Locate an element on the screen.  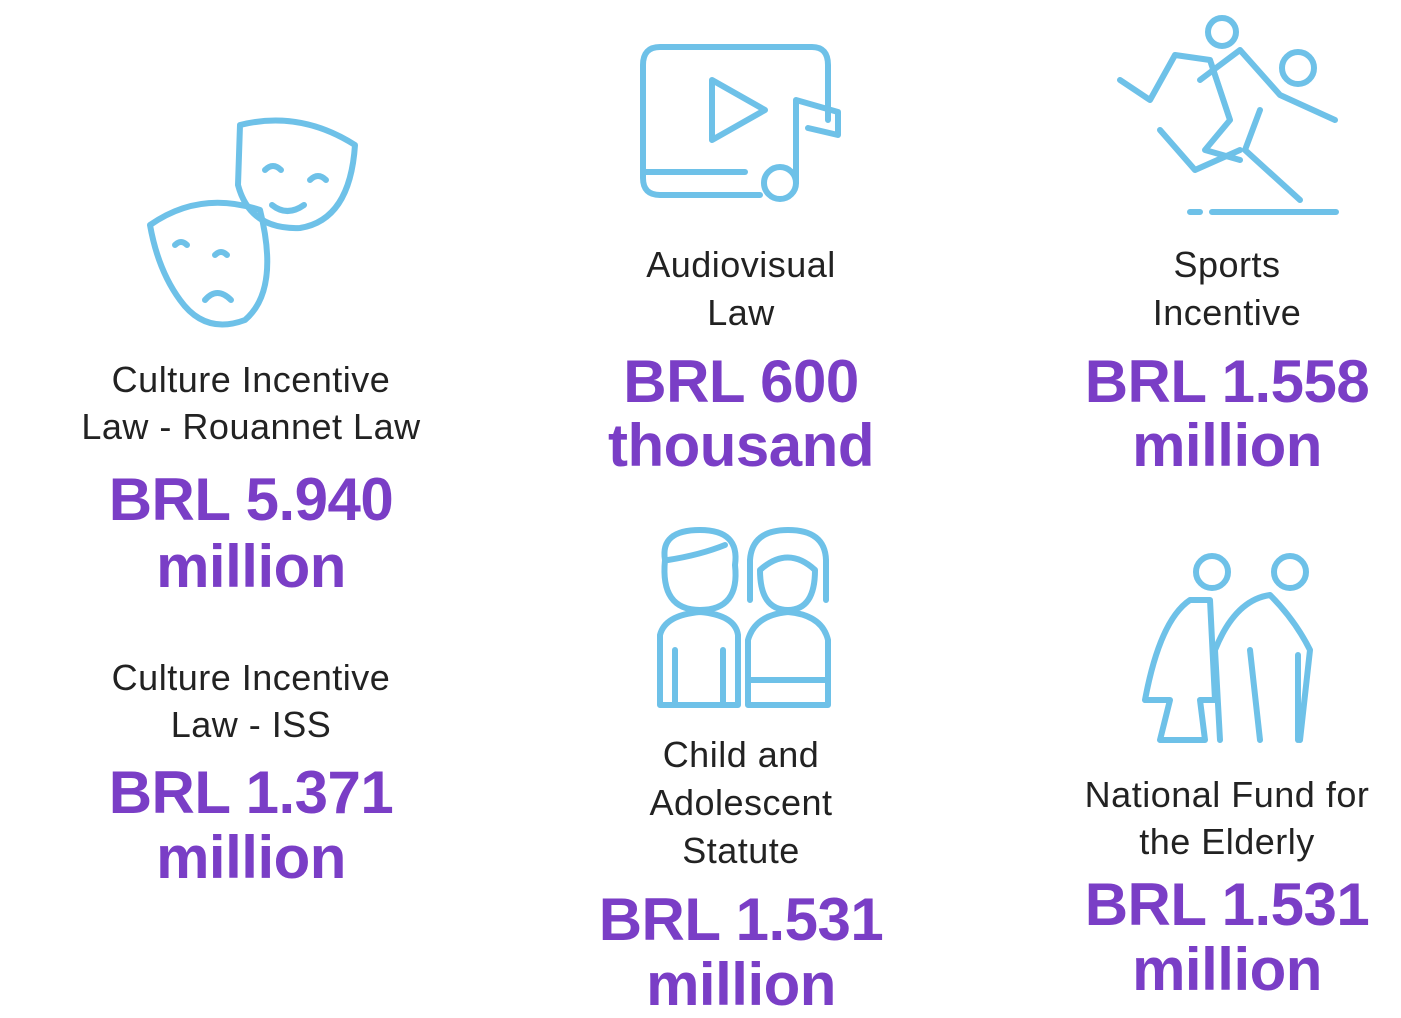
item-label: Child and is located at coordinates (741, 754).